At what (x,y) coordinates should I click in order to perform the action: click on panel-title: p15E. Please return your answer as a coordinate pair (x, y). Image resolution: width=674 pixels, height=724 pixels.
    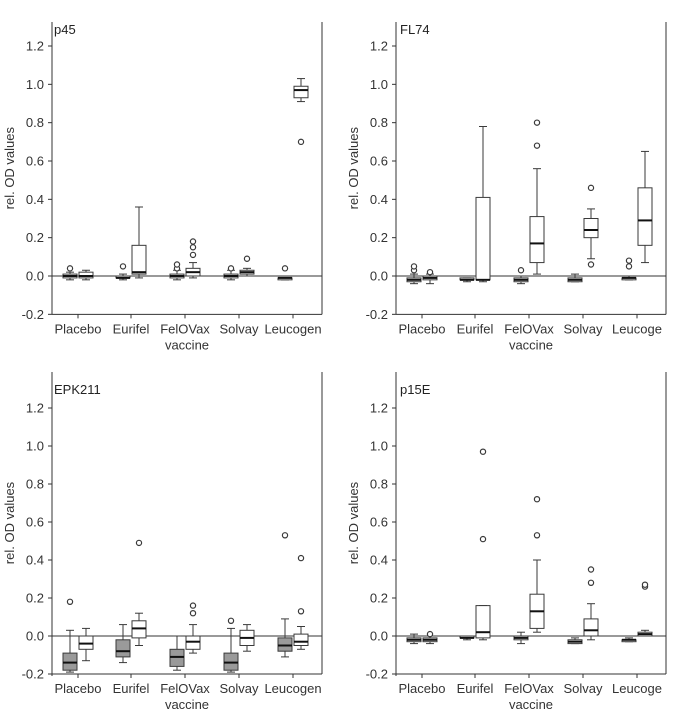
    Looking at the image, I should click on (415, 389).